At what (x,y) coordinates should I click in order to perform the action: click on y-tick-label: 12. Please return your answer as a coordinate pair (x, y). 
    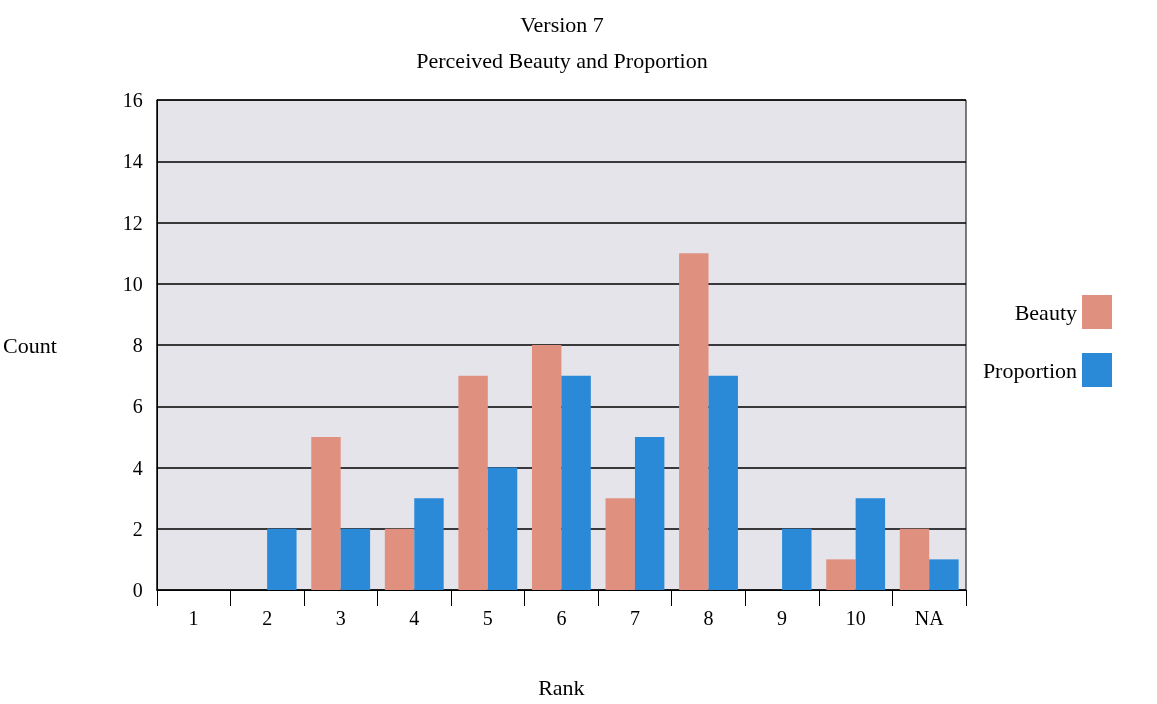
    Looking at the image, I should click on (132, 222).